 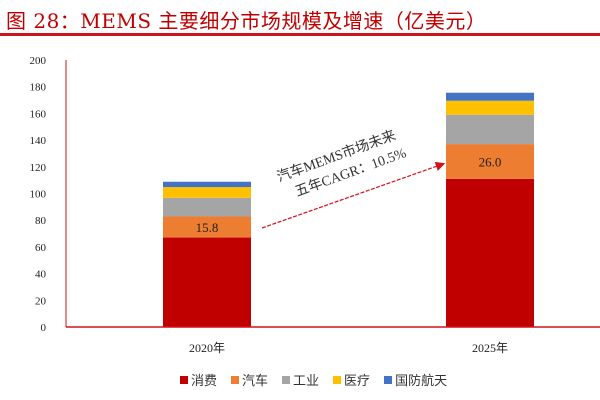 I want to click on title-divider, so click(x=300, y=34).